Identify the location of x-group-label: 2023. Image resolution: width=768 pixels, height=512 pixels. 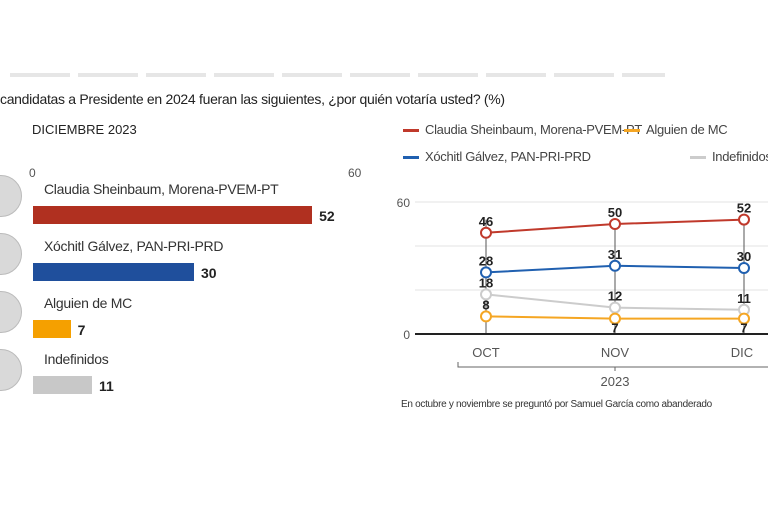
(615, 381).